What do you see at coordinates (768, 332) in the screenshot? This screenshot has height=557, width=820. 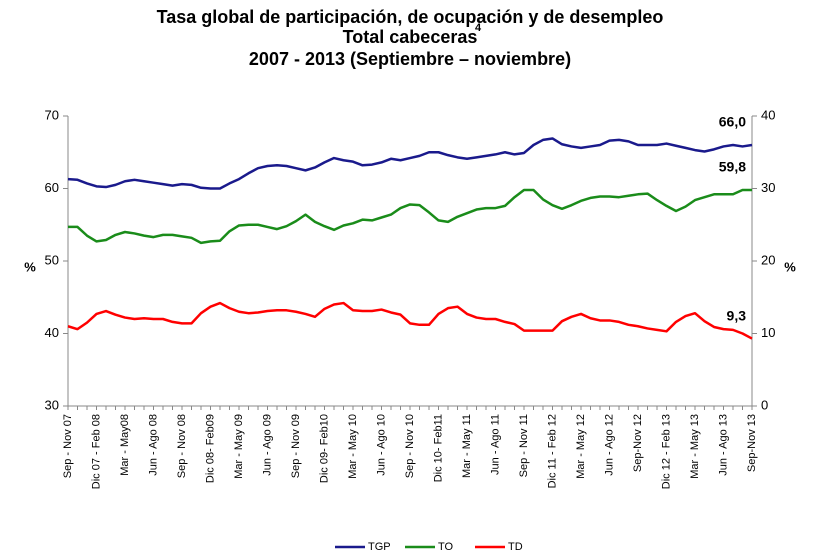 I see `y2-tick-label: 10` at bounding box center [768, 332].